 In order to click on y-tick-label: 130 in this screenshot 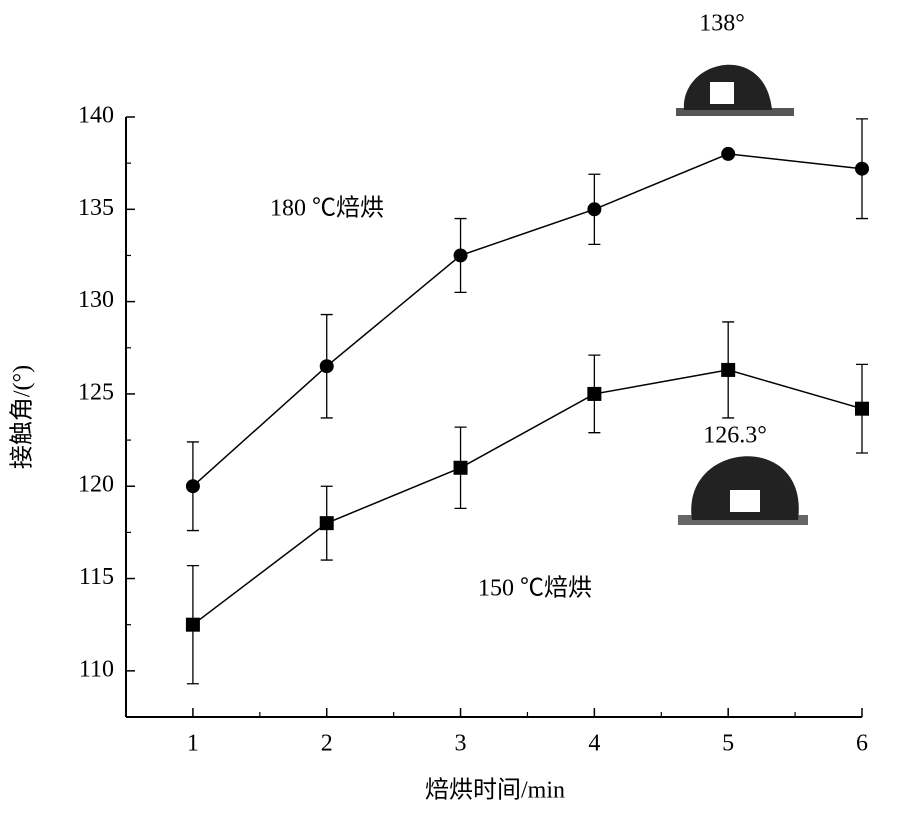, I will do `click(96, 300)`.